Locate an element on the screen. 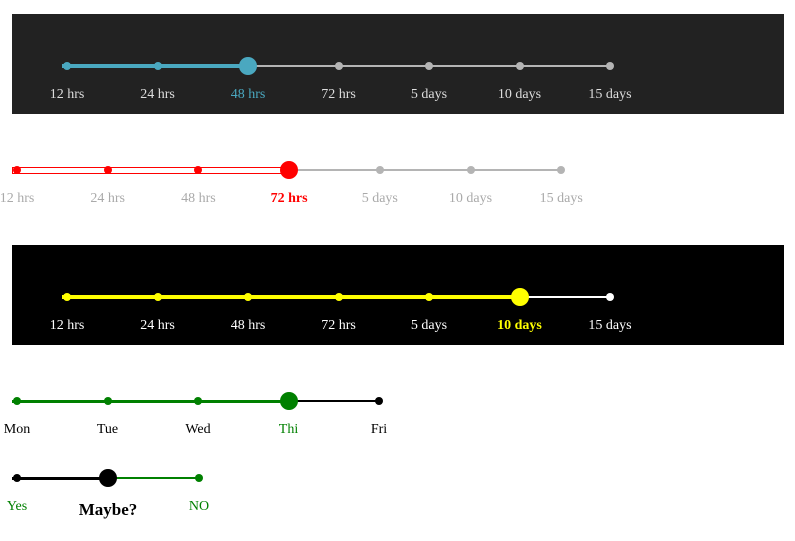  slider-step-label: Fri is located at coordinates (379, 429).